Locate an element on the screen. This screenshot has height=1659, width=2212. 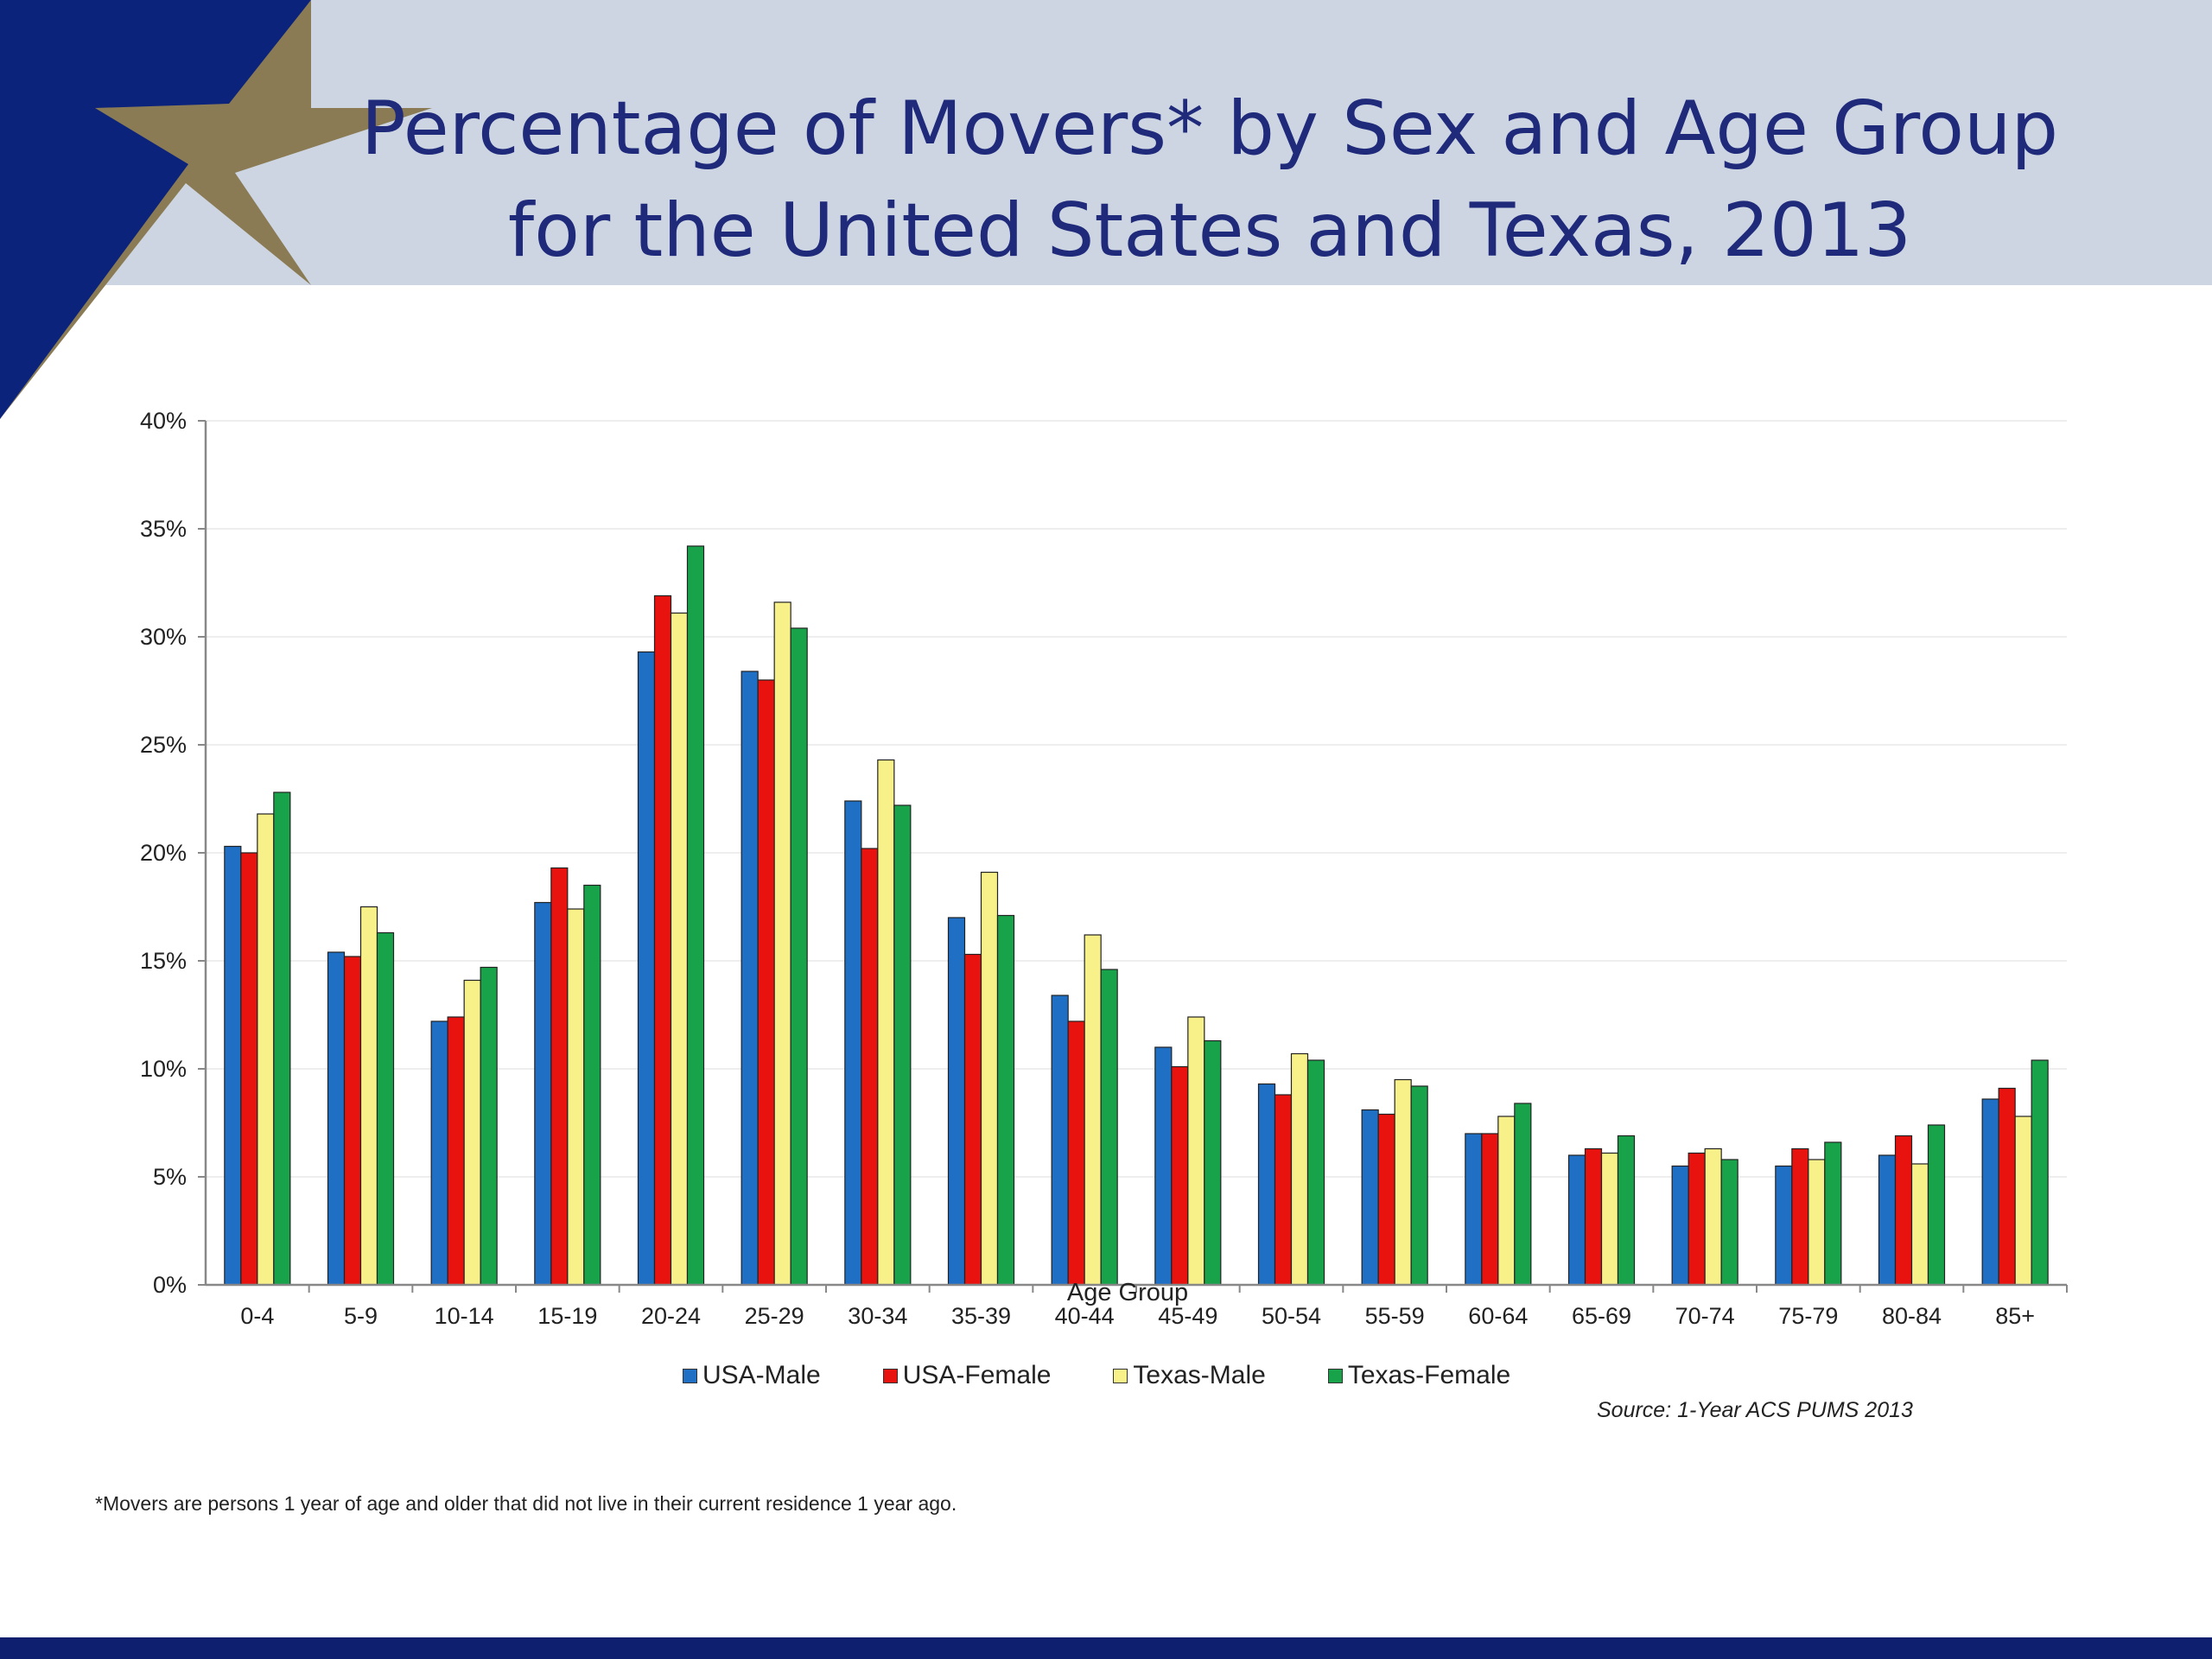
x-tick-label: 80-84 is located at coordinates (1912, 1316).